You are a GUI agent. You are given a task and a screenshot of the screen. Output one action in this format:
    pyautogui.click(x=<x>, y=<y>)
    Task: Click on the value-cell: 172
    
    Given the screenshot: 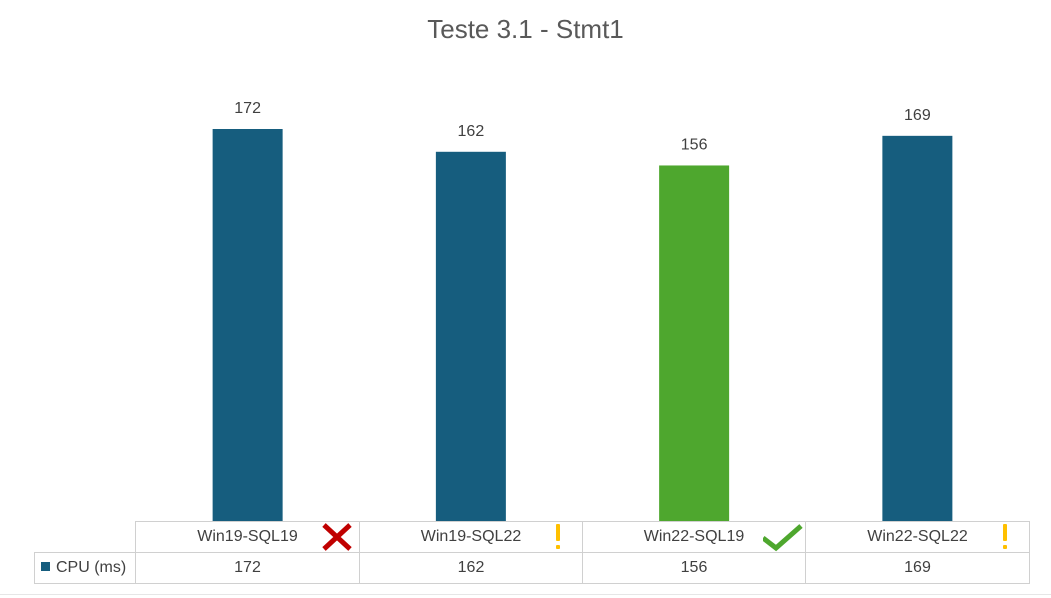 What is the action you would take?
    pyautogui.click(x=247, y=568)
    